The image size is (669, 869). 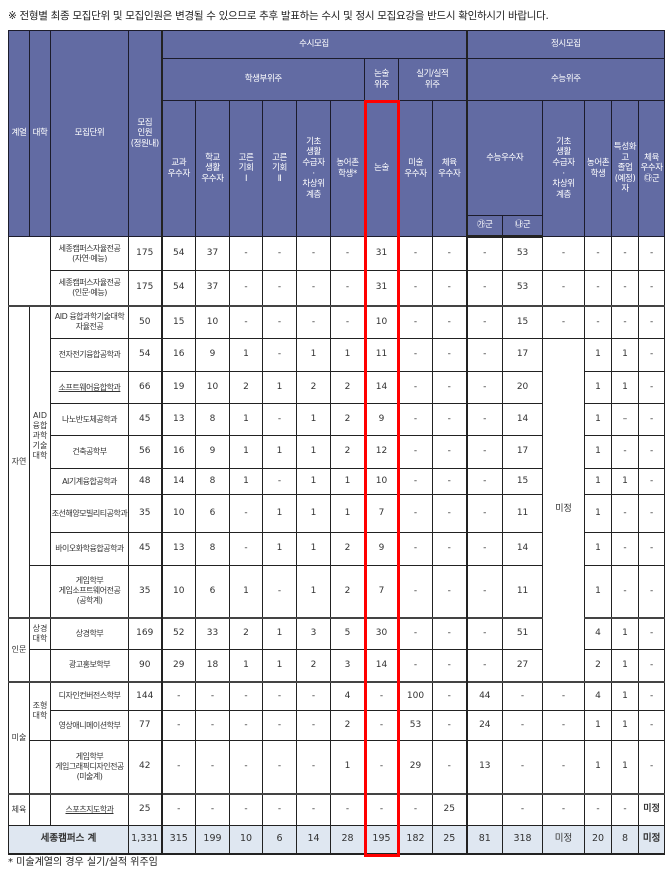 I want to click on total-cell: 미정, so click(x=652, y=840).